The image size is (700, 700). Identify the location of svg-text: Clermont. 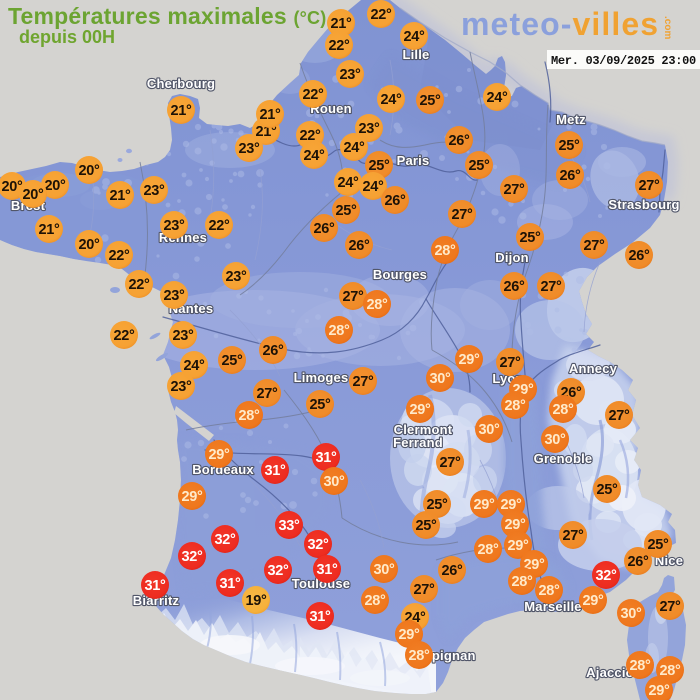
(423, 429).